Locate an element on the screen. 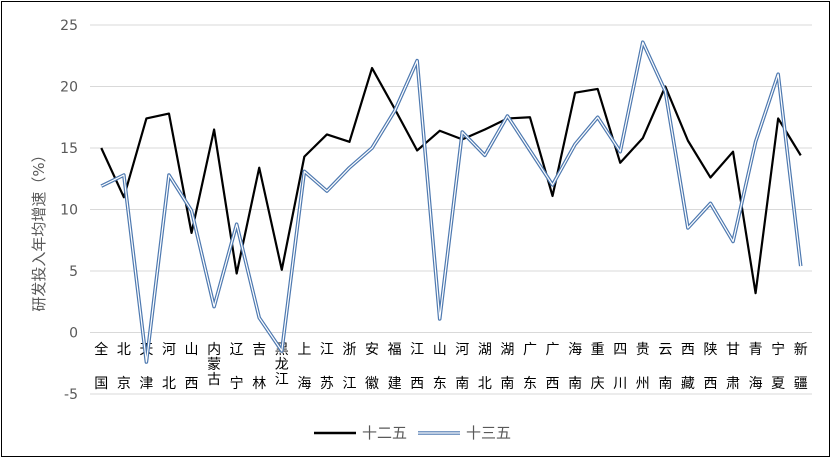  x-tick-label: 河北 is located at coordinates (169, 367).